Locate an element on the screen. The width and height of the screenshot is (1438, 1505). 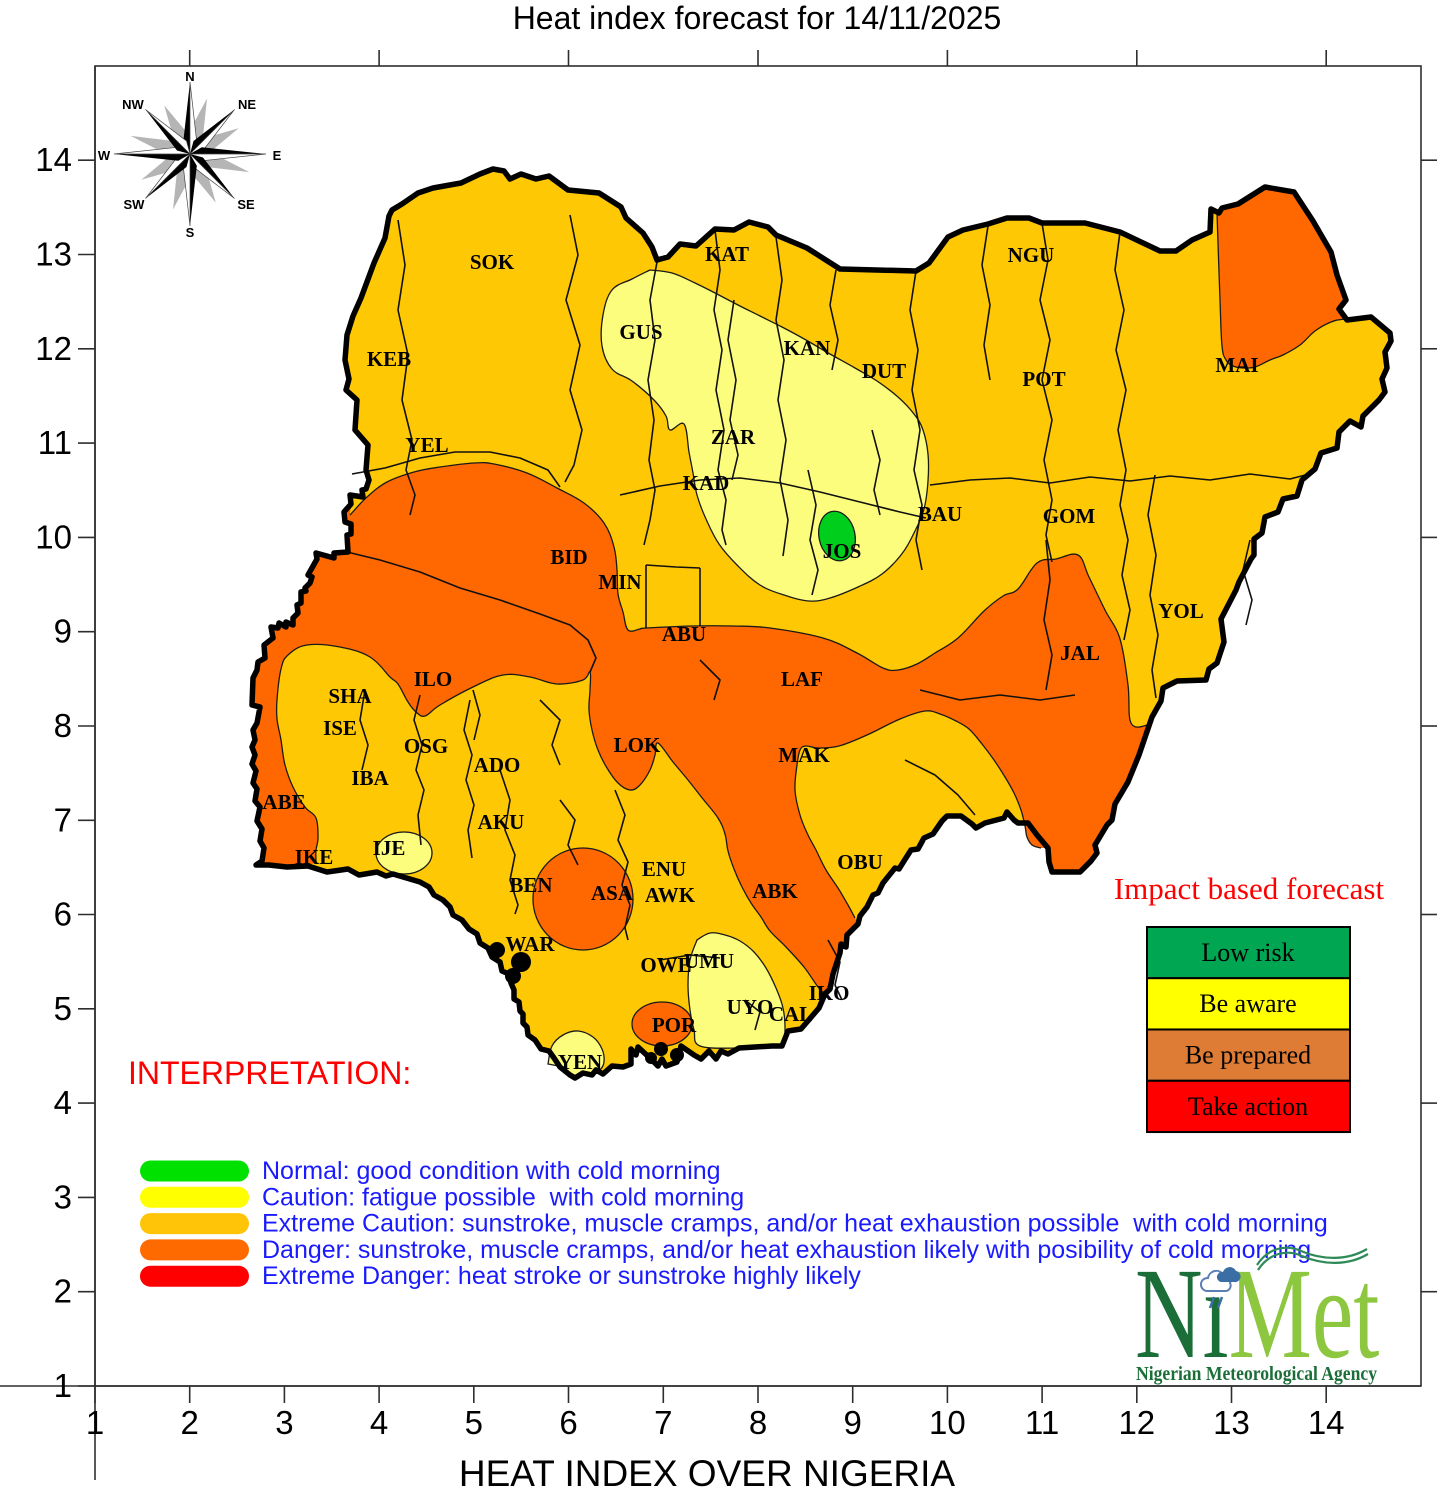
svg-text: YEL is located at coordinates (426, 445).